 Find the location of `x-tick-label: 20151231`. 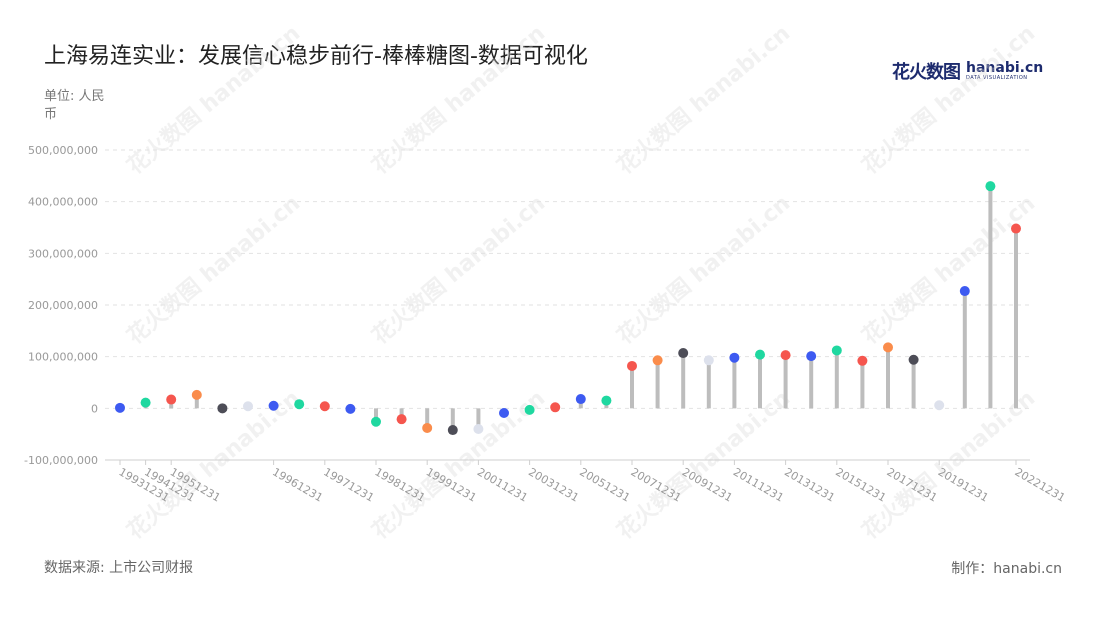

x-tick-label: 20151231 is located at coordinates (860, 484).